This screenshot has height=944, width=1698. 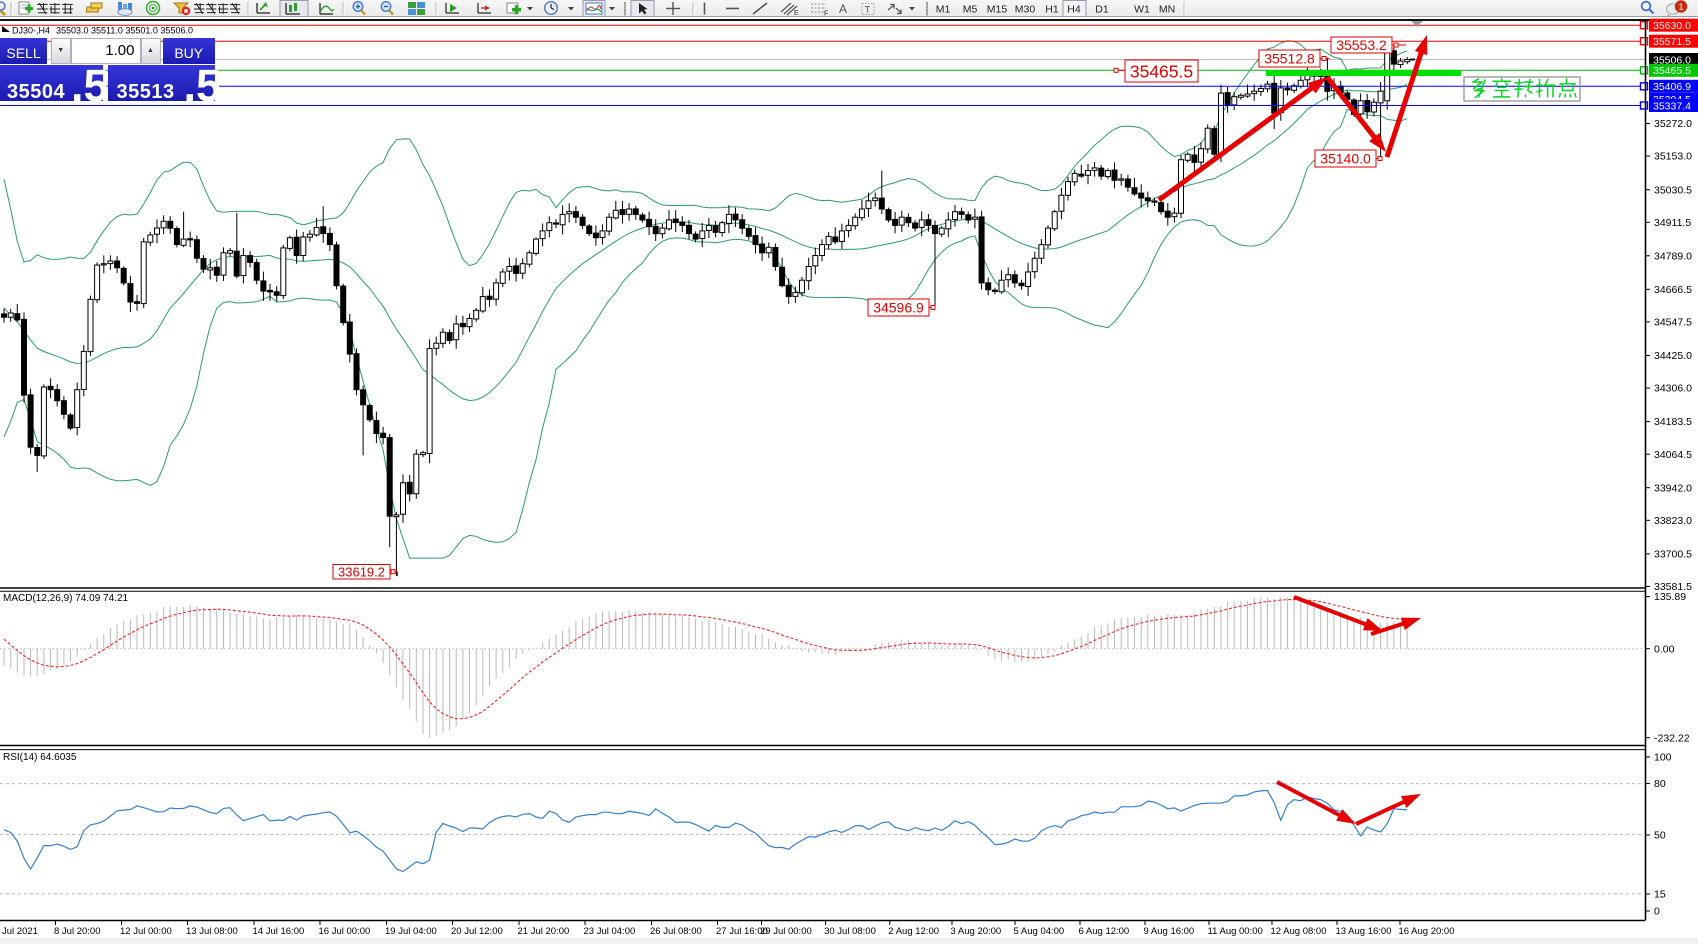 I want to click on svg-text: W1, so click(x=1142, y=10).